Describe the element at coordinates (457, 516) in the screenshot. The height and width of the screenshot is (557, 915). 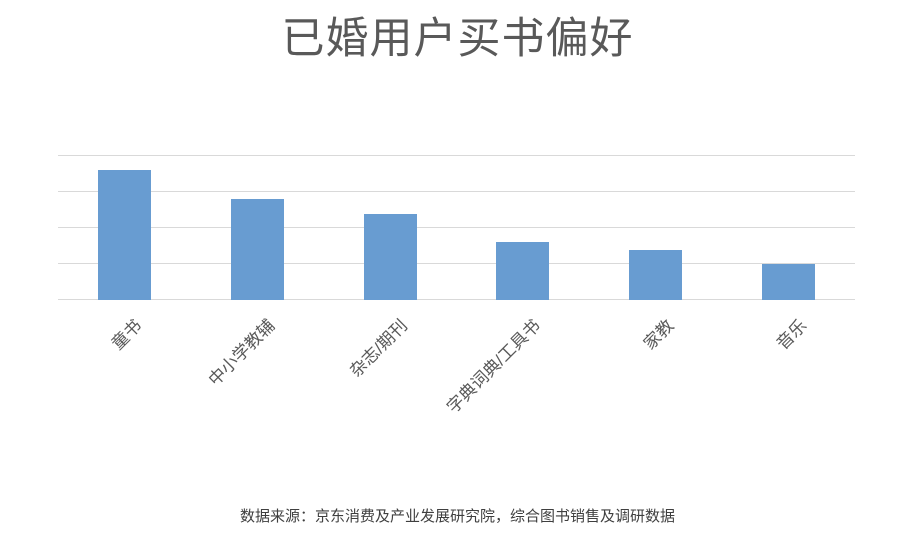
I see `source-note: 数据来源：京东消费及产业发展研究院，综合图书销售及调研数据` at that location.